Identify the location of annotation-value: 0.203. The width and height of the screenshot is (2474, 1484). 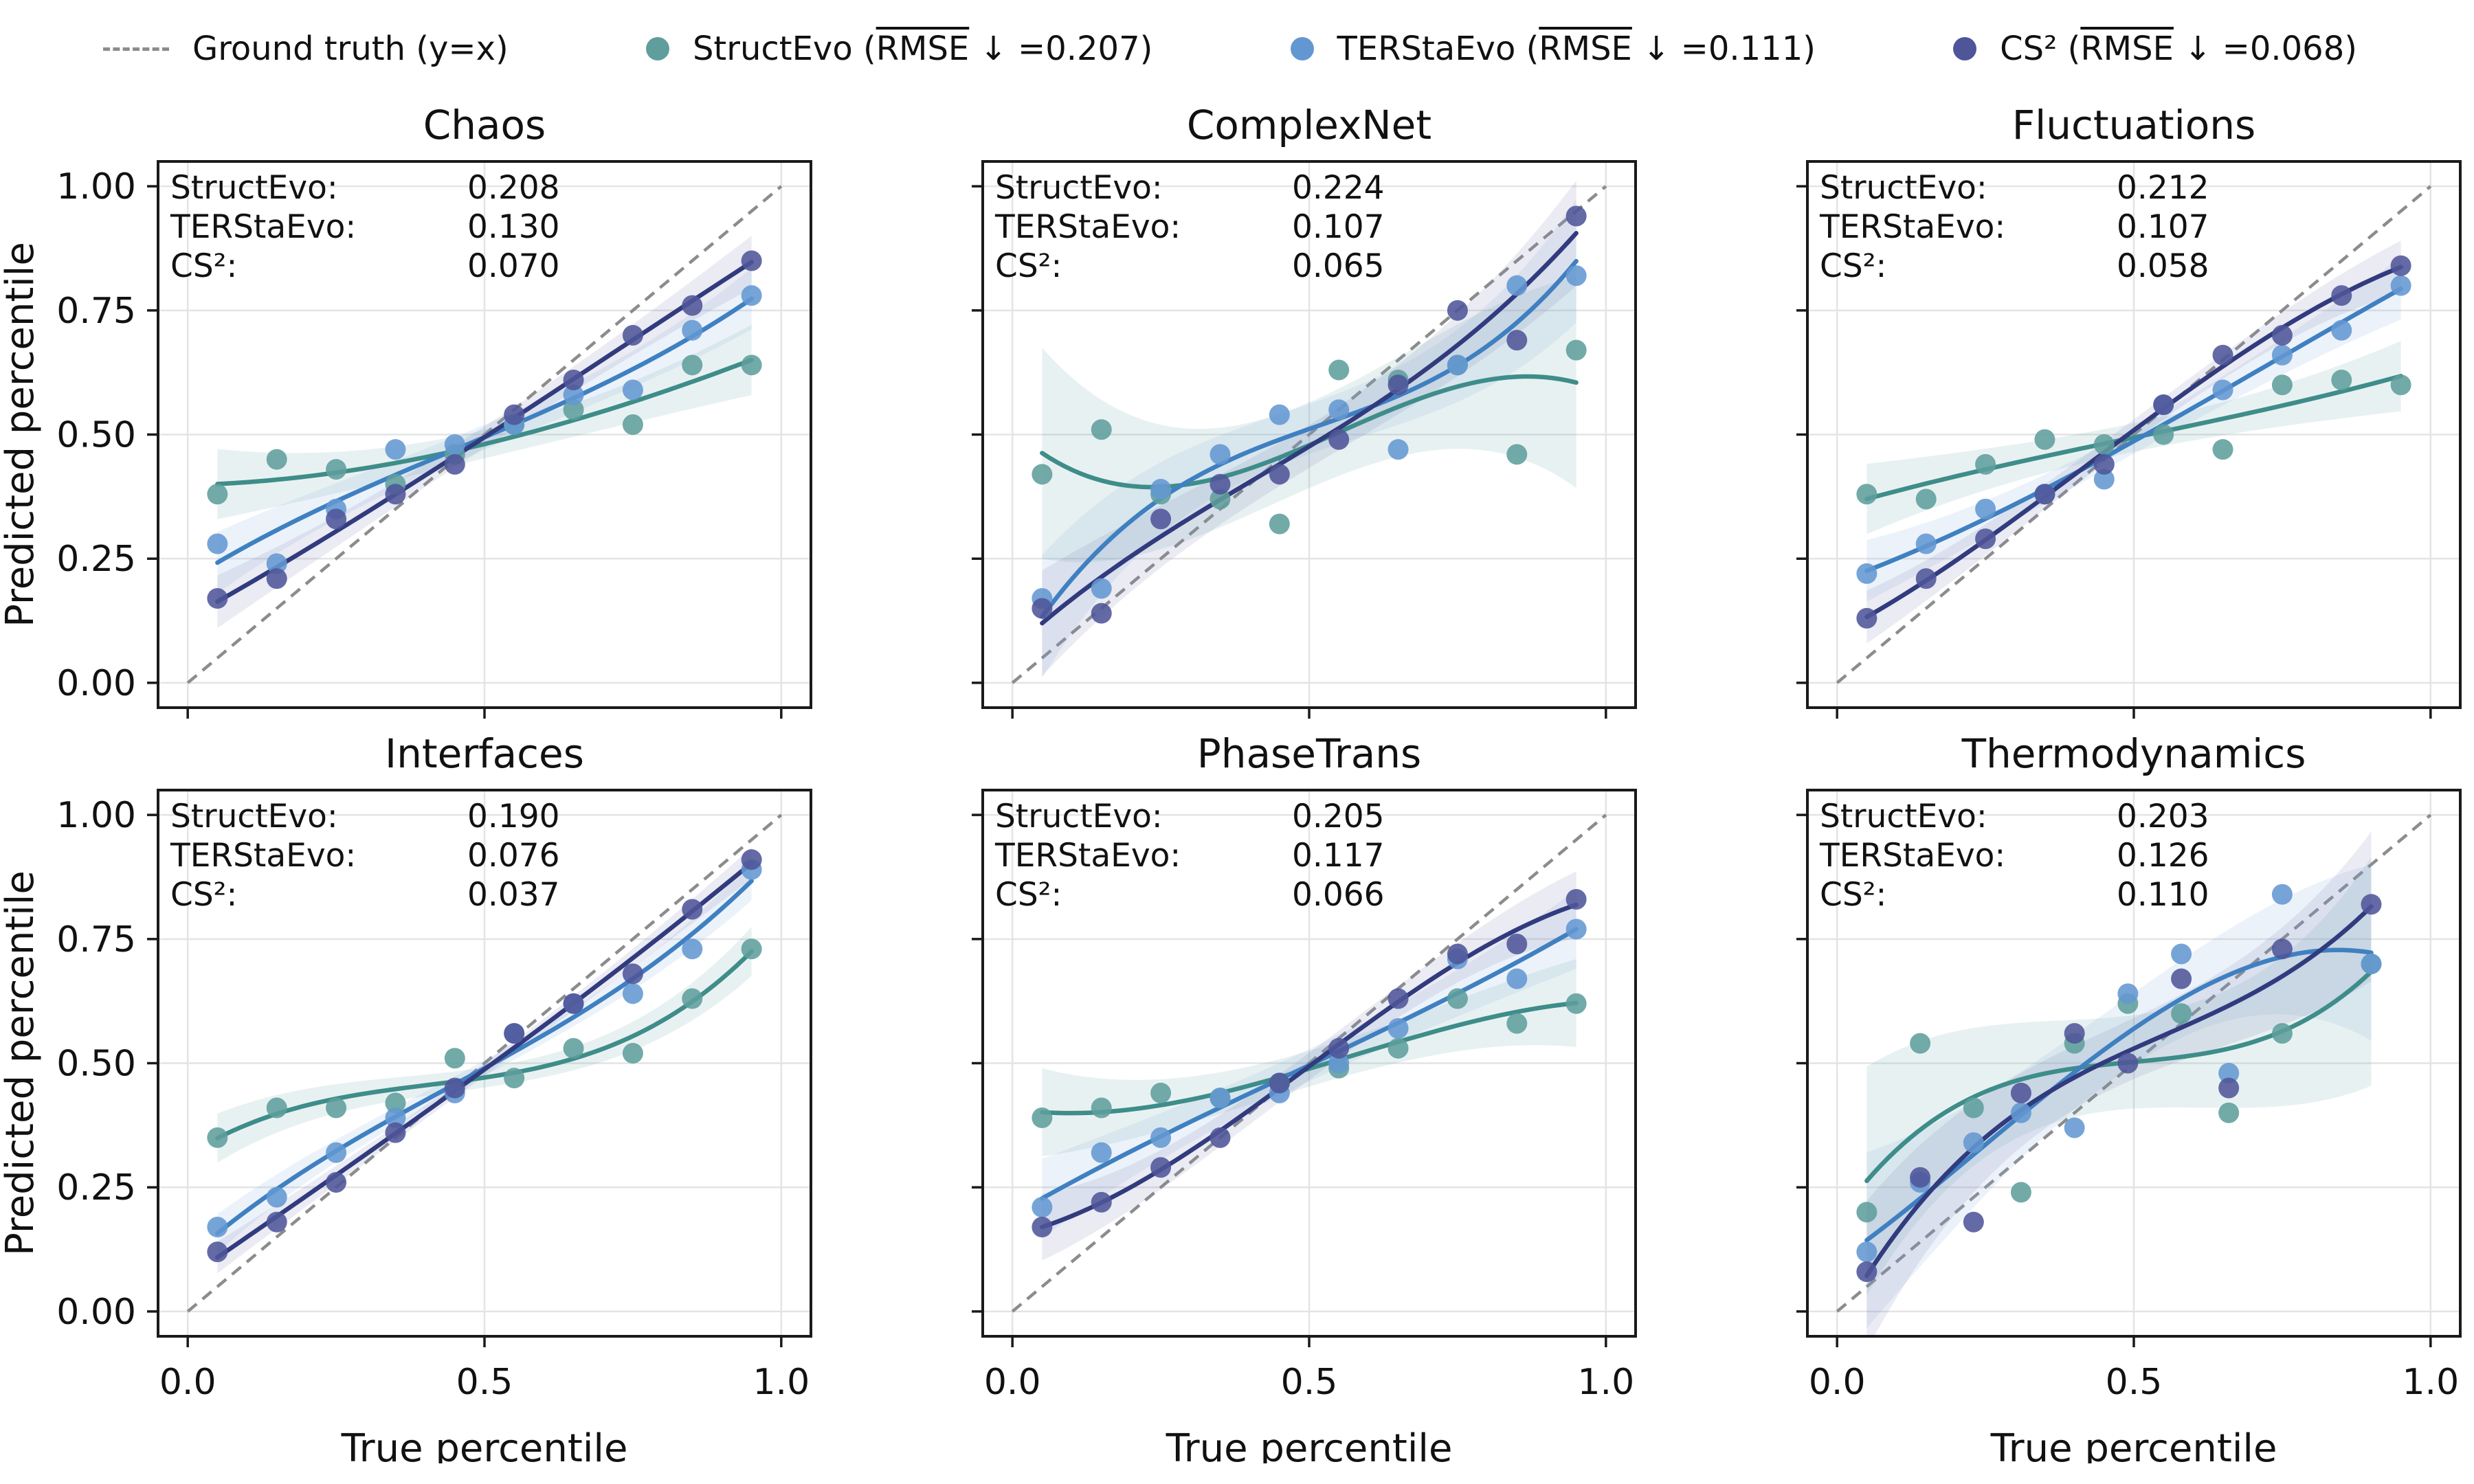
(2163, 816).